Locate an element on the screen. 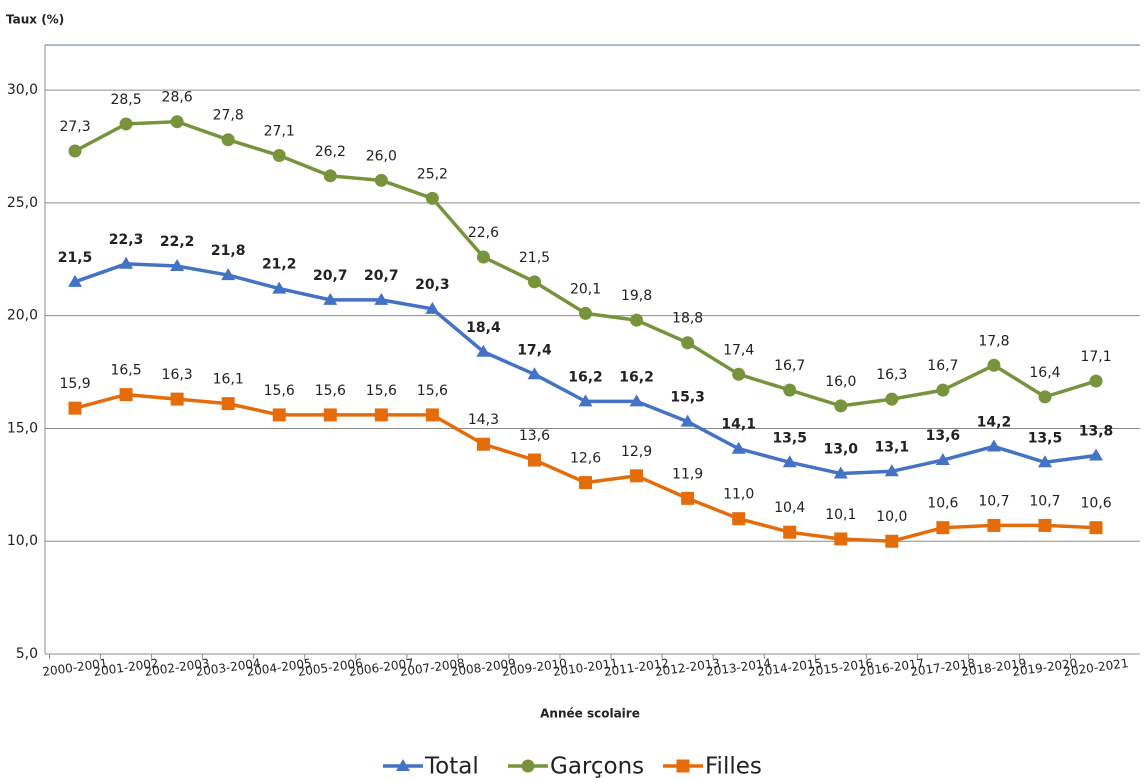 The image size is (1146, 781). y-tick-label: 5,0 is located at coordinates (27, 654).